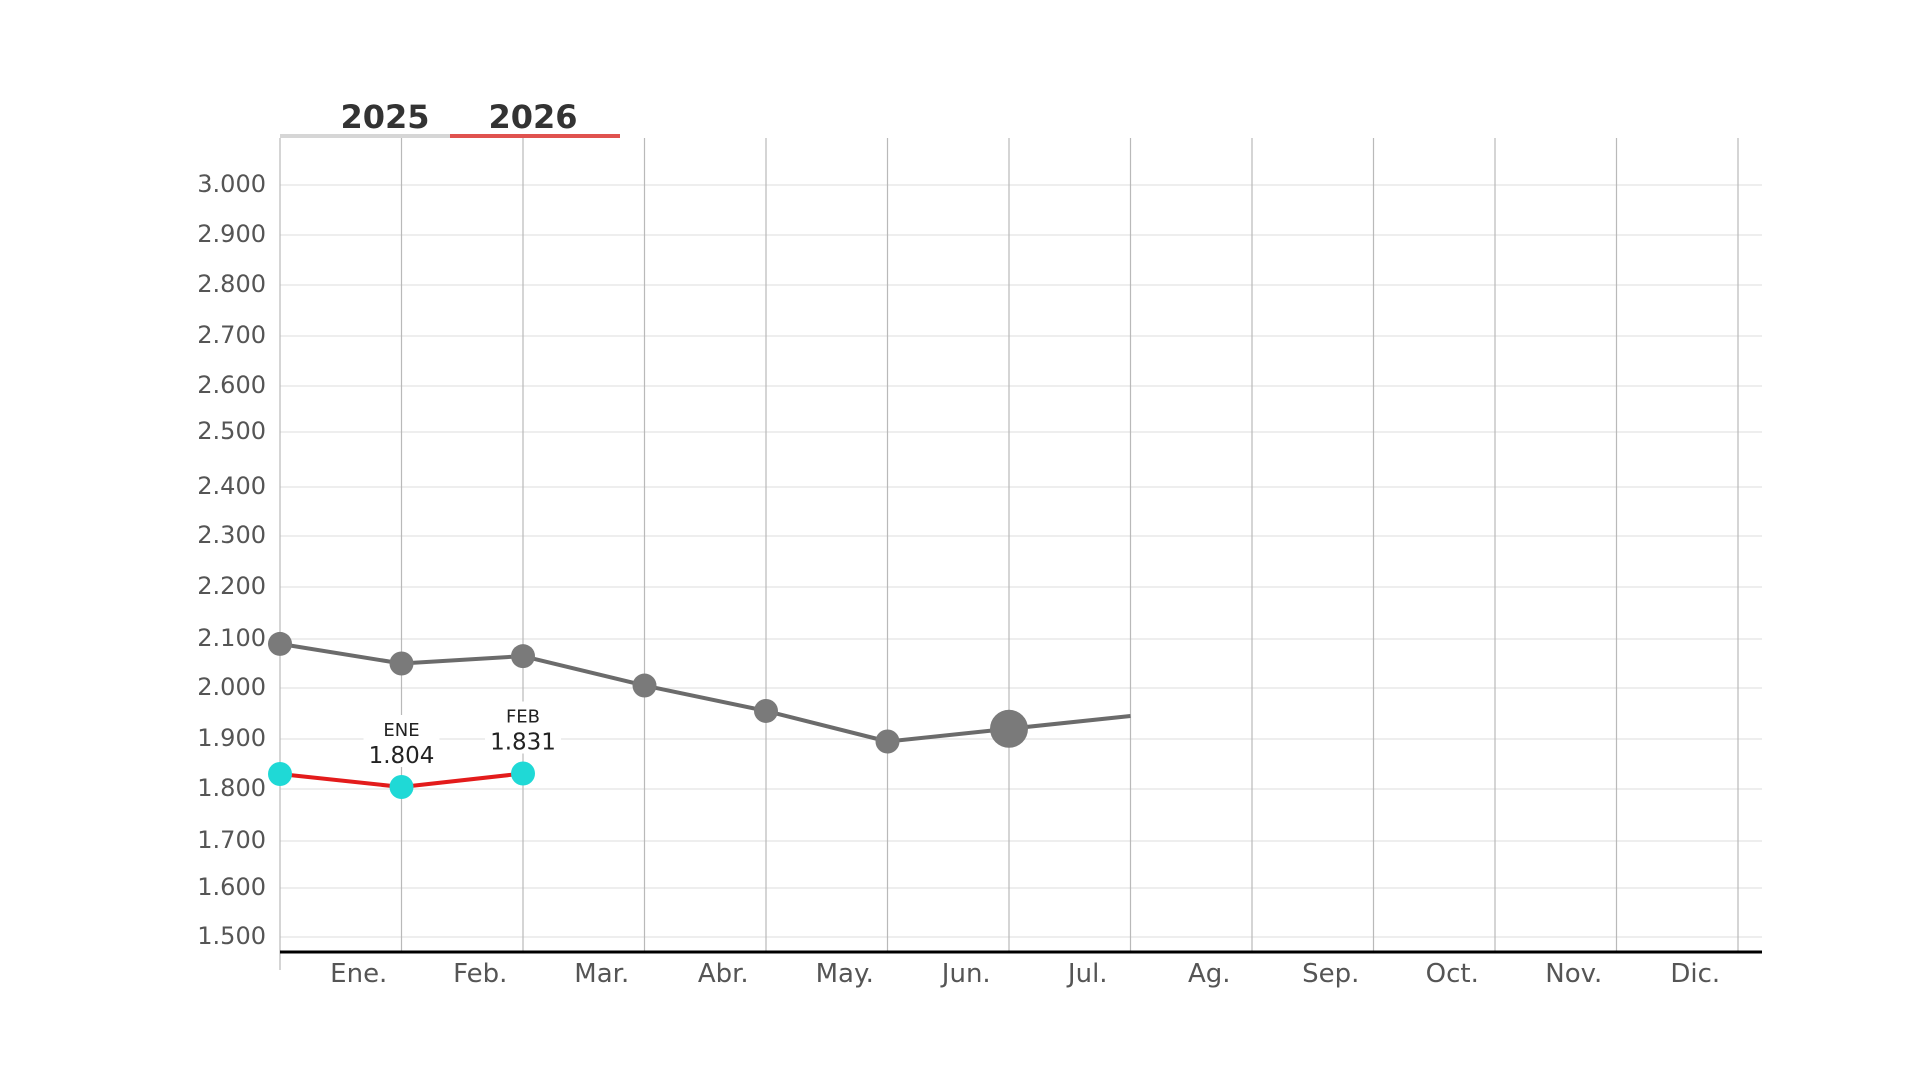  I want to click on point-label-month: ENE, so click(401, 730).